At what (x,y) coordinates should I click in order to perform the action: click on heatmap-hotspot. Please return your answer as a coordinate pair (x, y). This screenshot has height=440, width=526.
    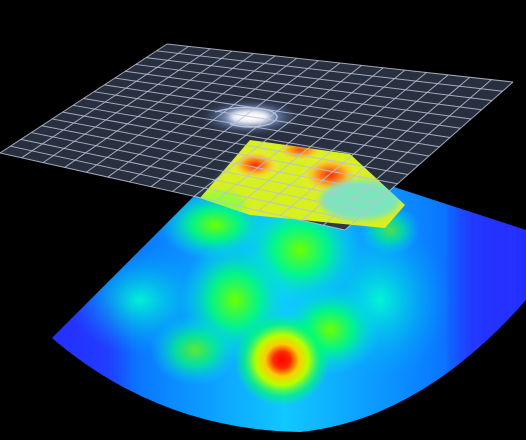
    Looking at the image, I should click on (282, 360).